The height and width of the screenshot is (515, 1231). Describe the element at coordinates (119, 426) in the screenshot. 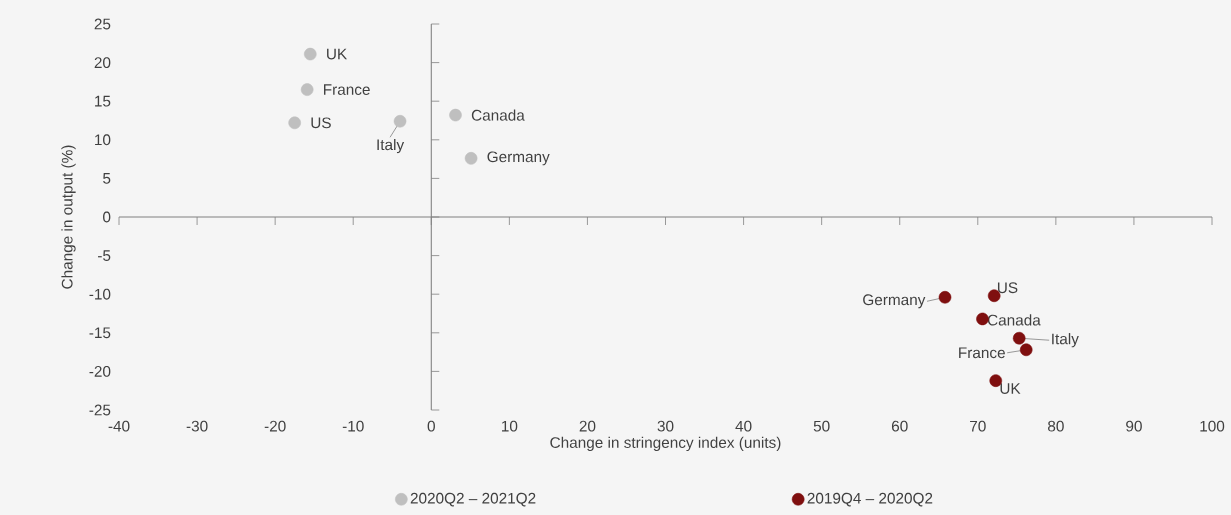

I see `x-tick-label: -40` at that location.